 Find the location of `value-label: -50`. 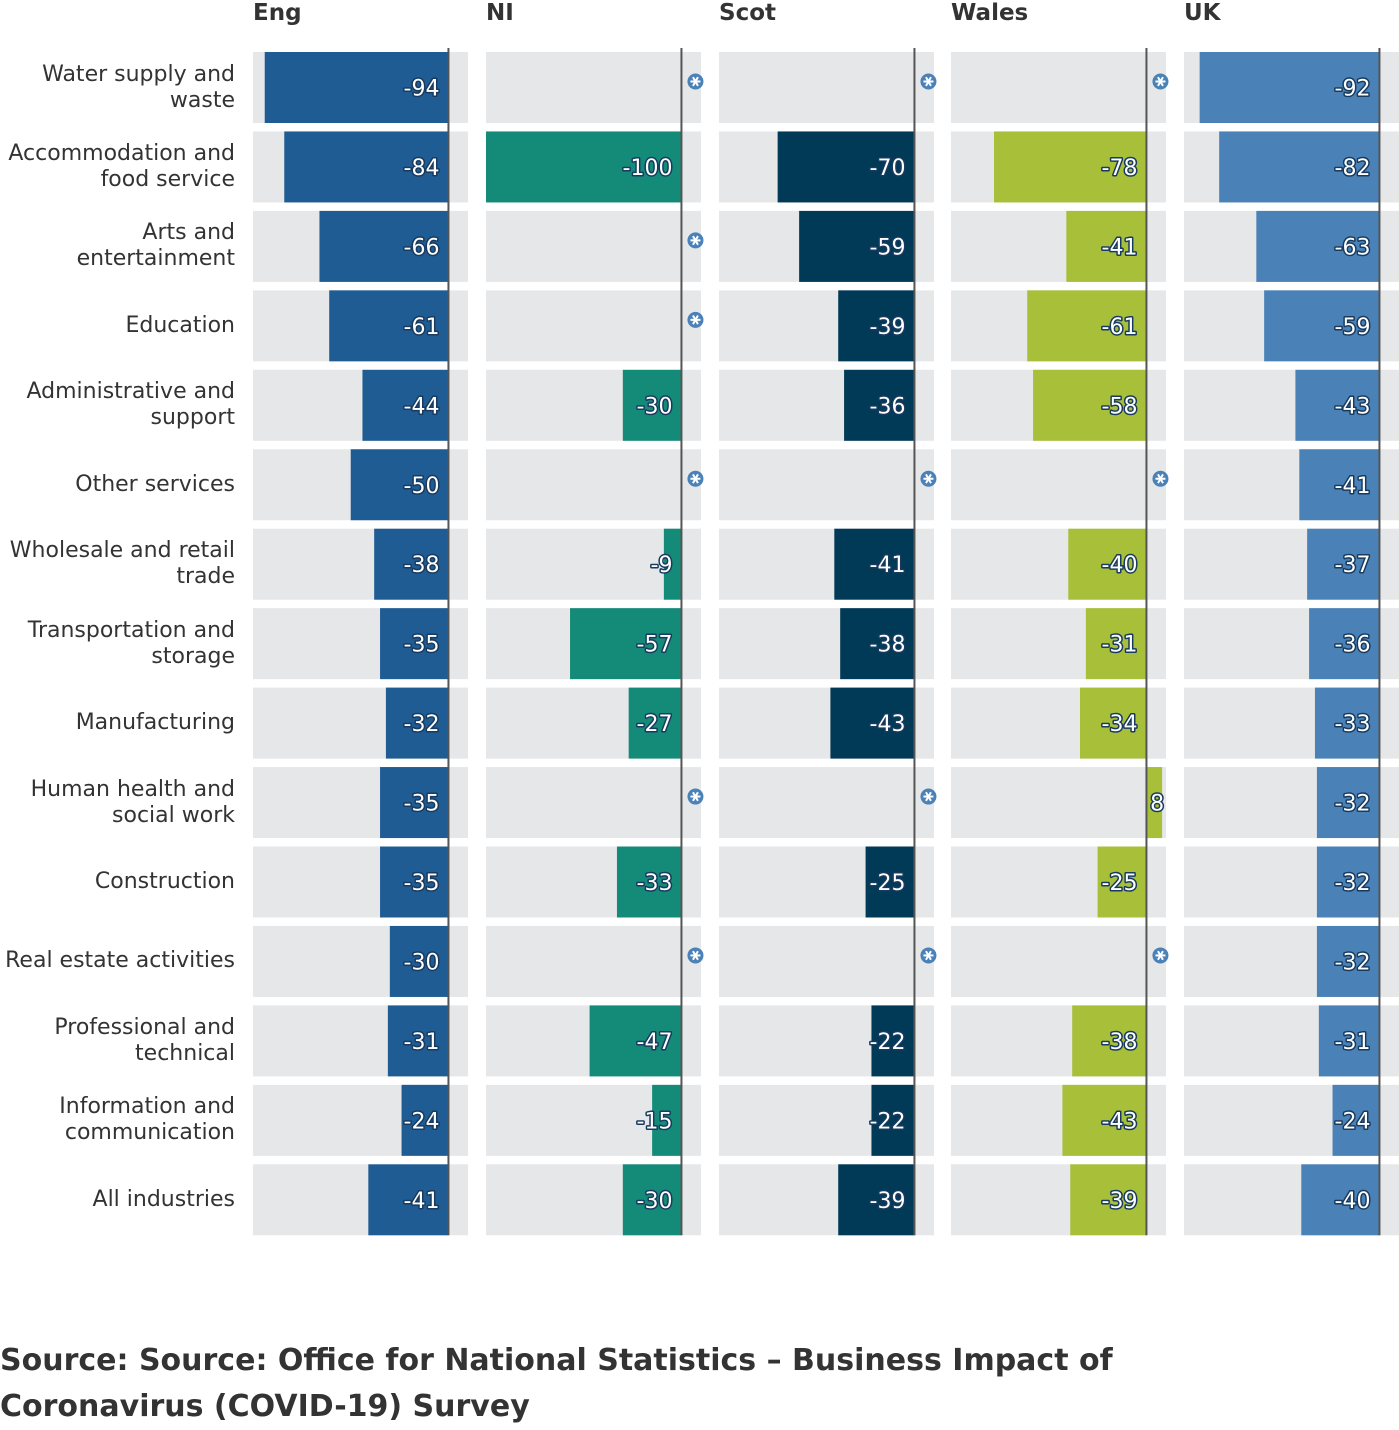

value-label: -50 is located at coordinates (422, 486).